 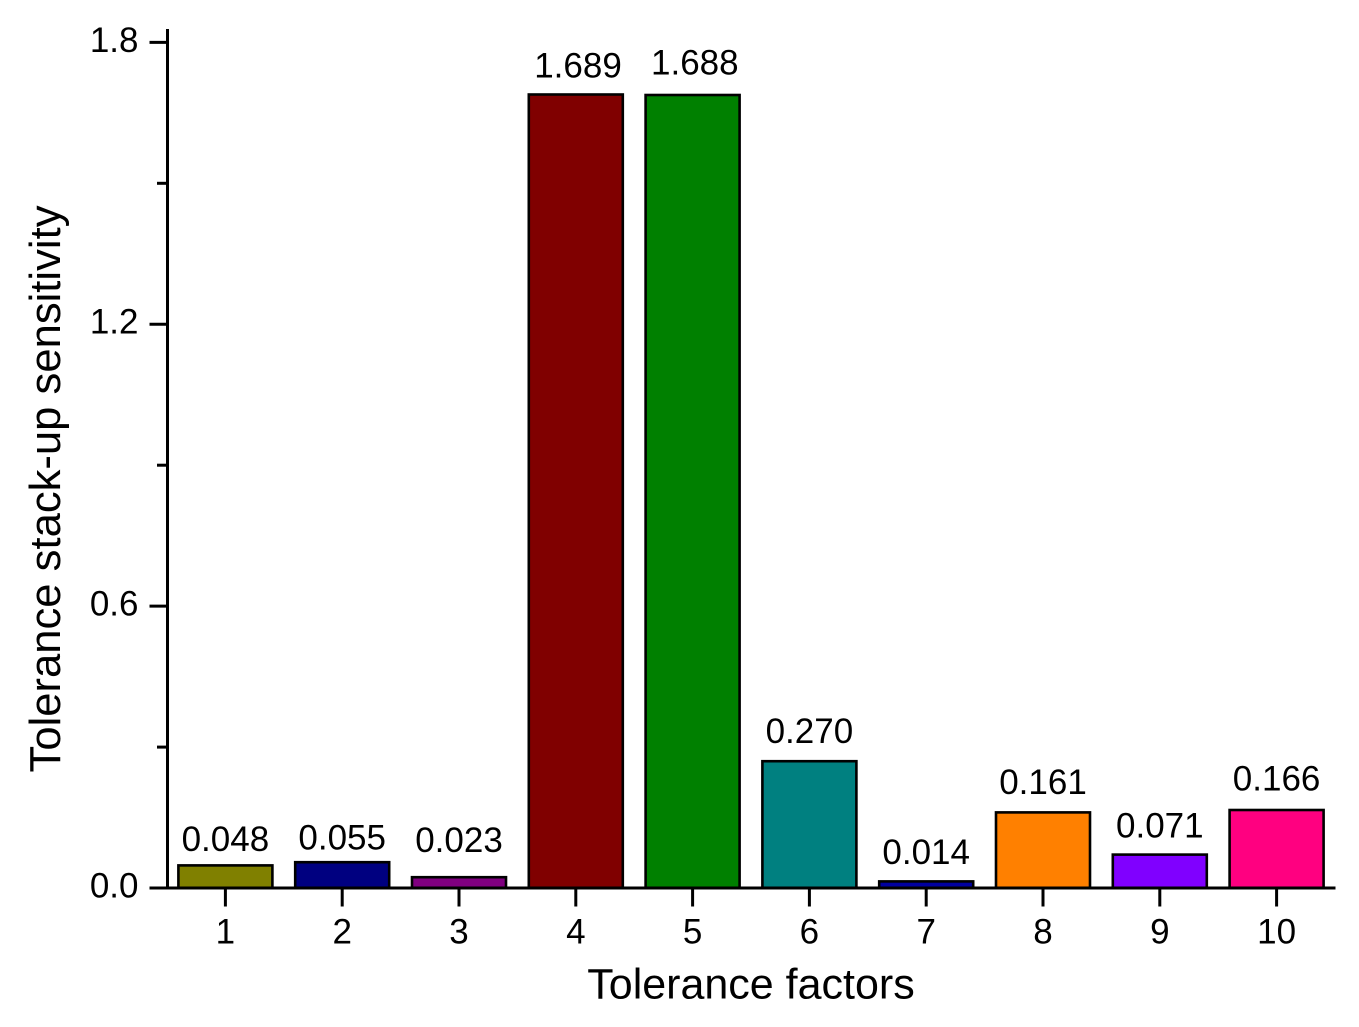 I want to click on svg-text: 1.688, so click(x=695, y=63).